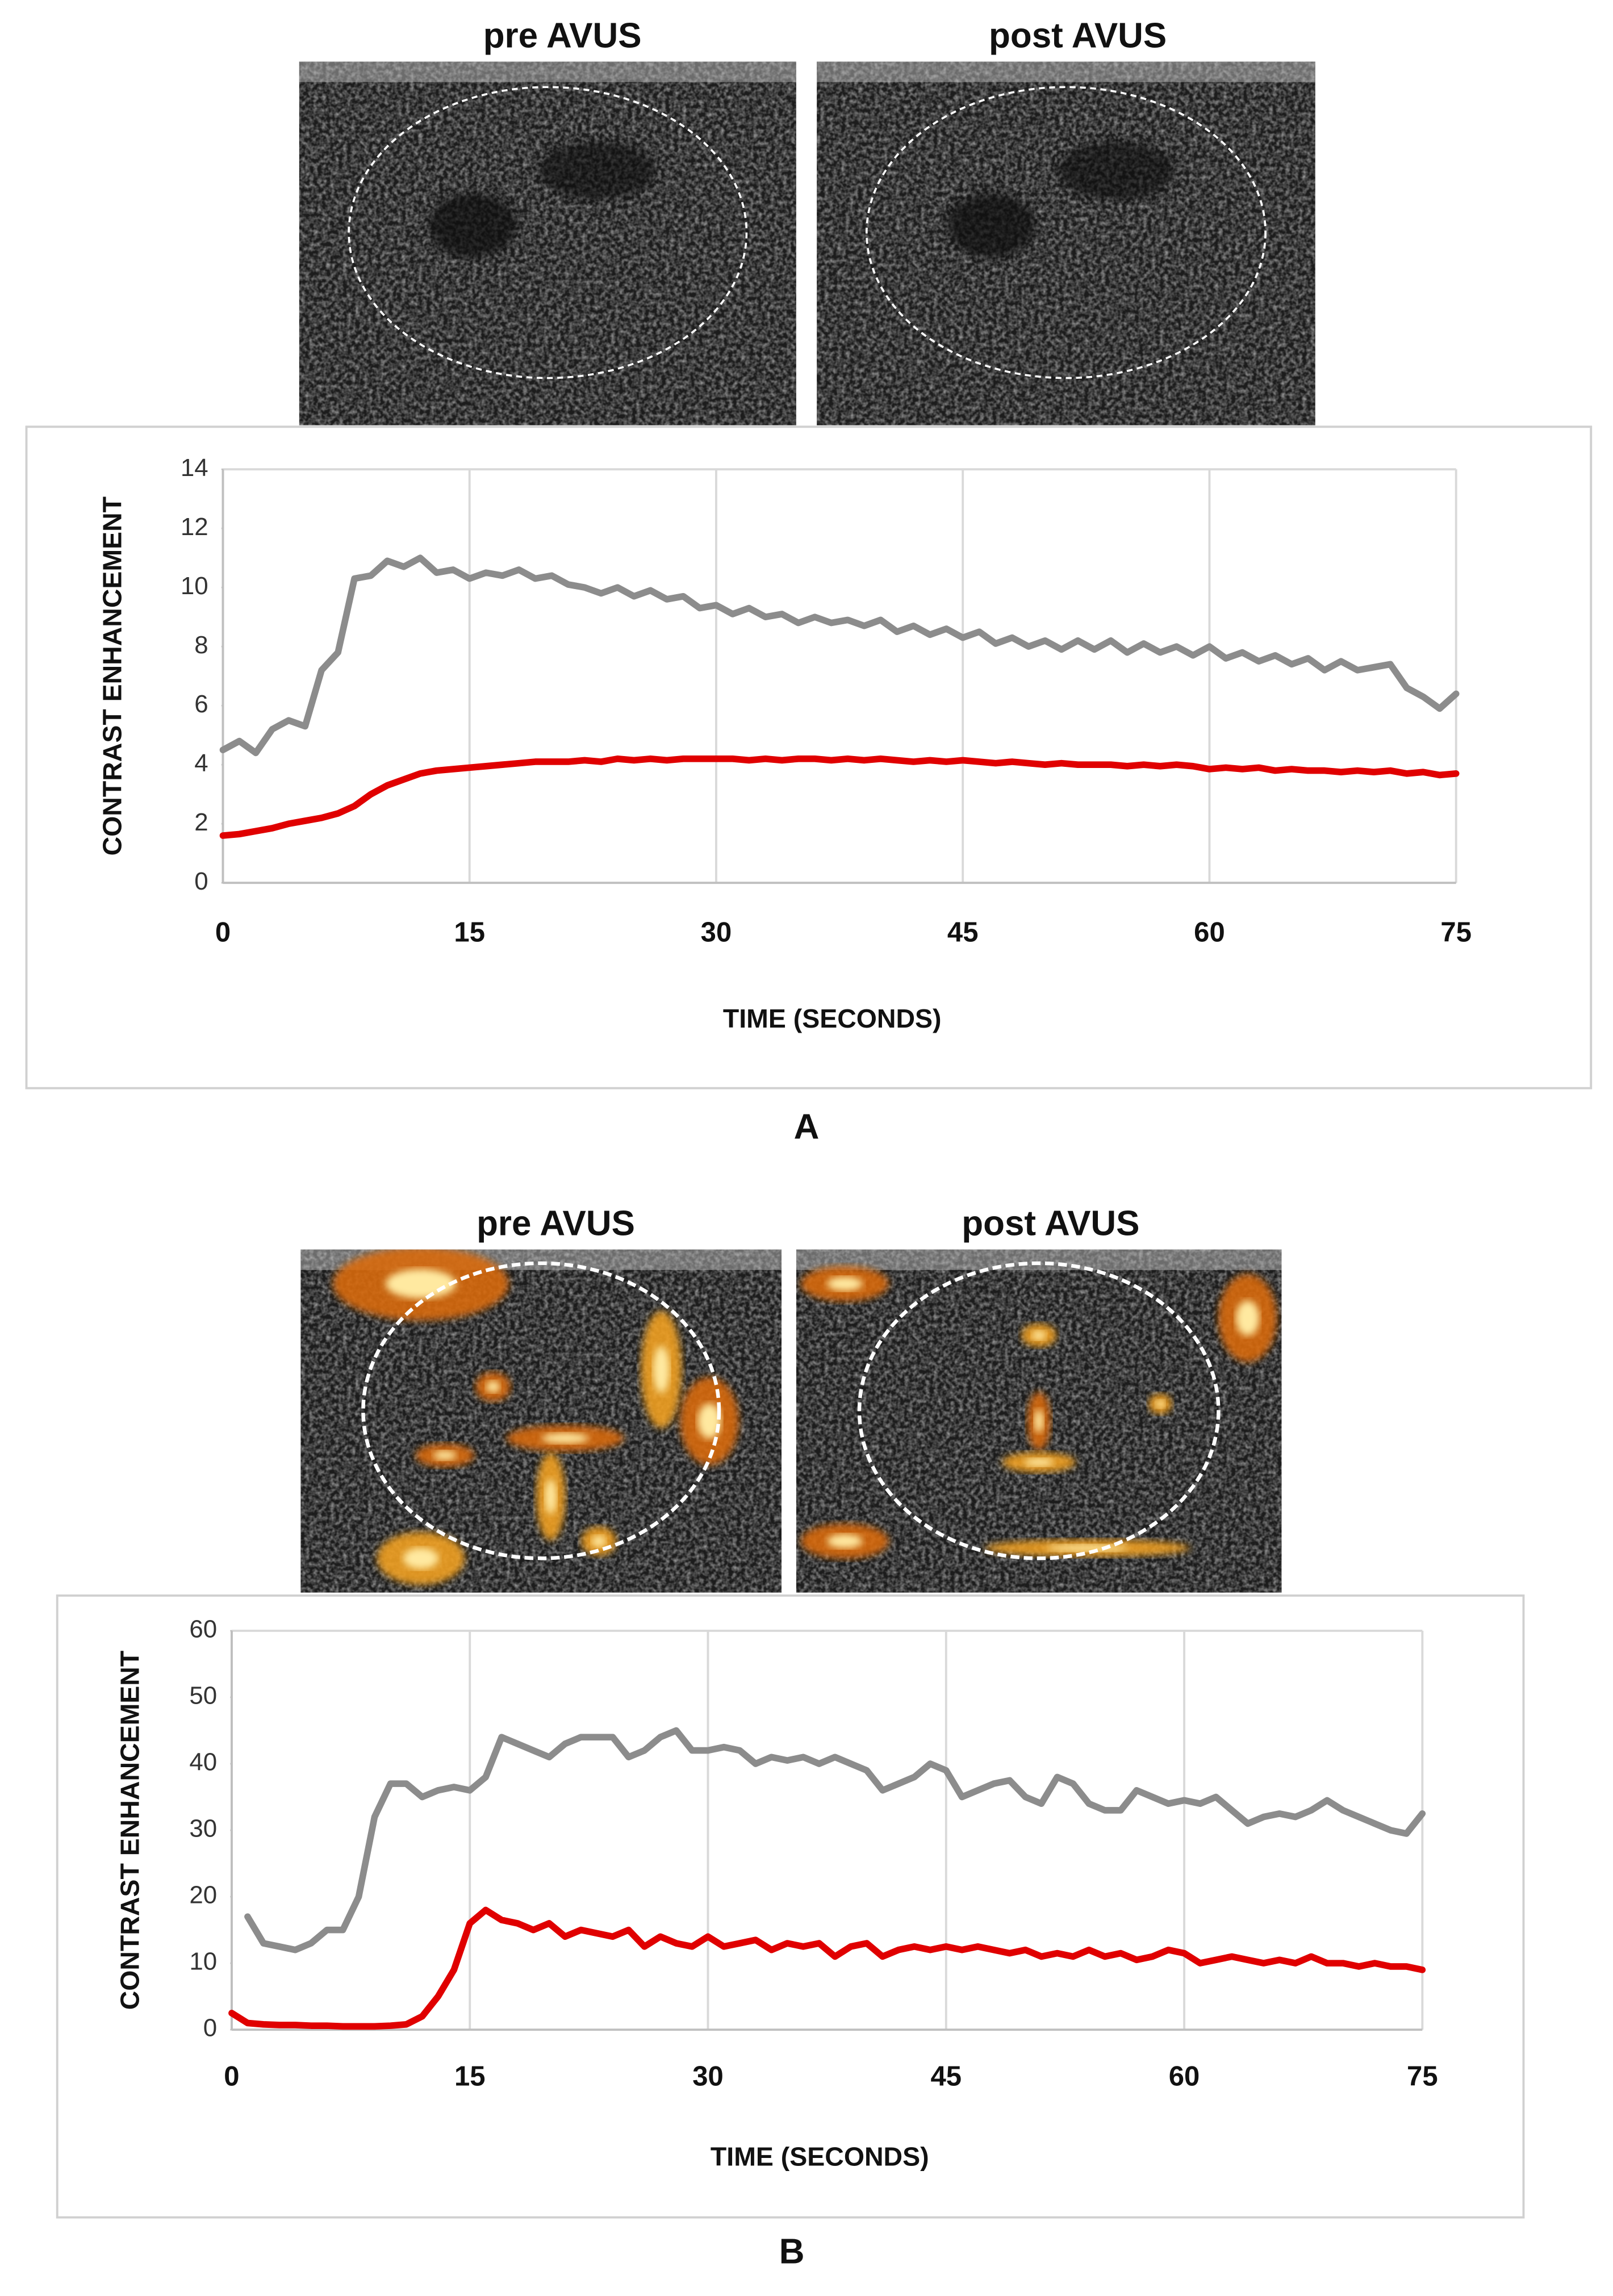 Image resolution: width=1613 pixels, height=2296 pixels. Describe the element at coordinates (203, 1696) in the screenshot. I see `y-tick-label: 50` at that location.